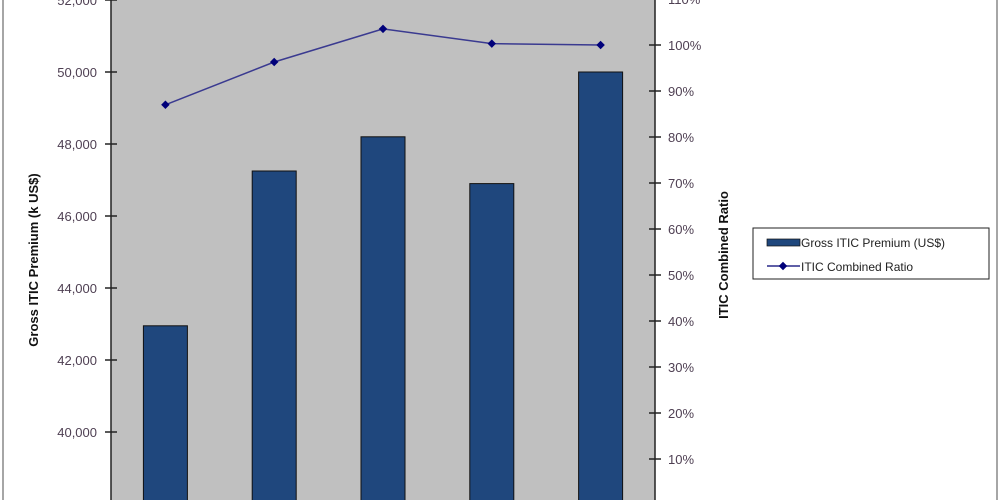 The image size is (1000, 500). I want to click on y2-tick-label: 30%, so click(681, 367).